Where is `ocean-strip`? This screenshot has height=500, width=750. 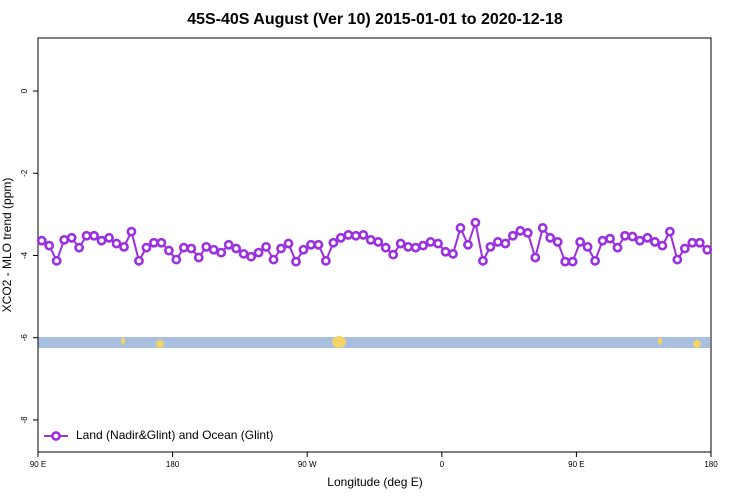
ocean-strip is located at coordinates (374, 342).